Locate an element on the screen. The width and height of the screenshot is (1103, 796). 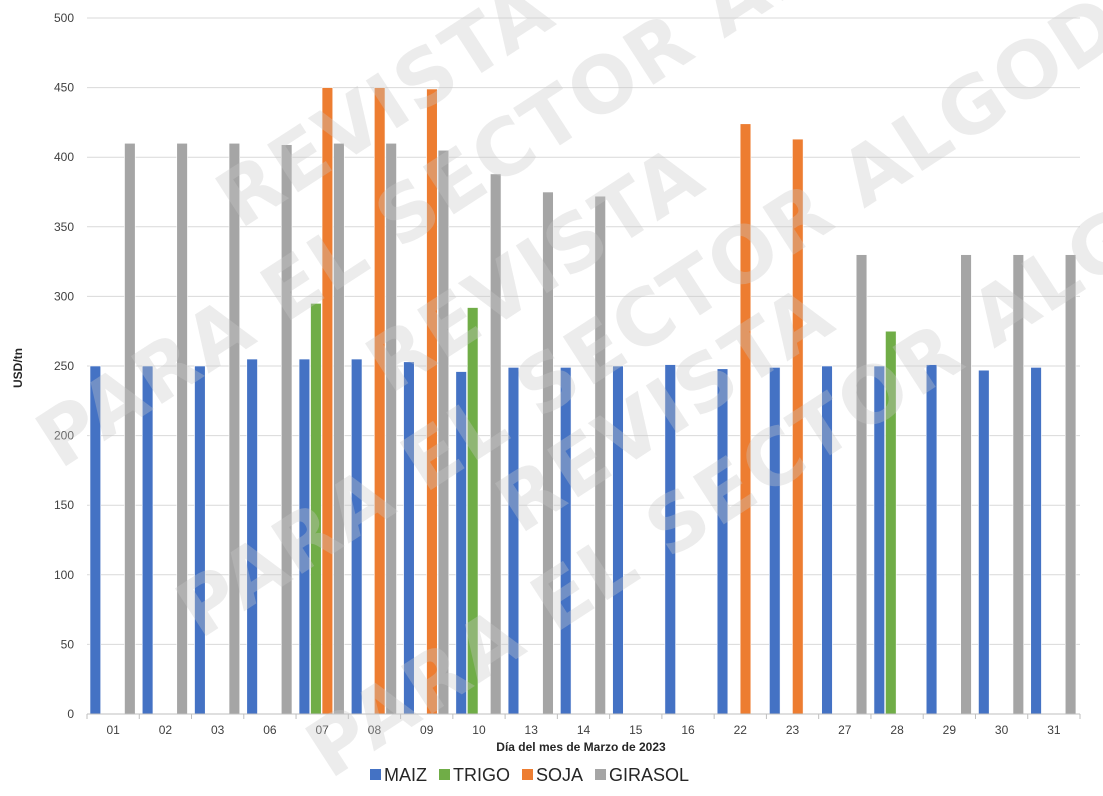
x-tick-label: 03 is located at coordinates (218, 730).